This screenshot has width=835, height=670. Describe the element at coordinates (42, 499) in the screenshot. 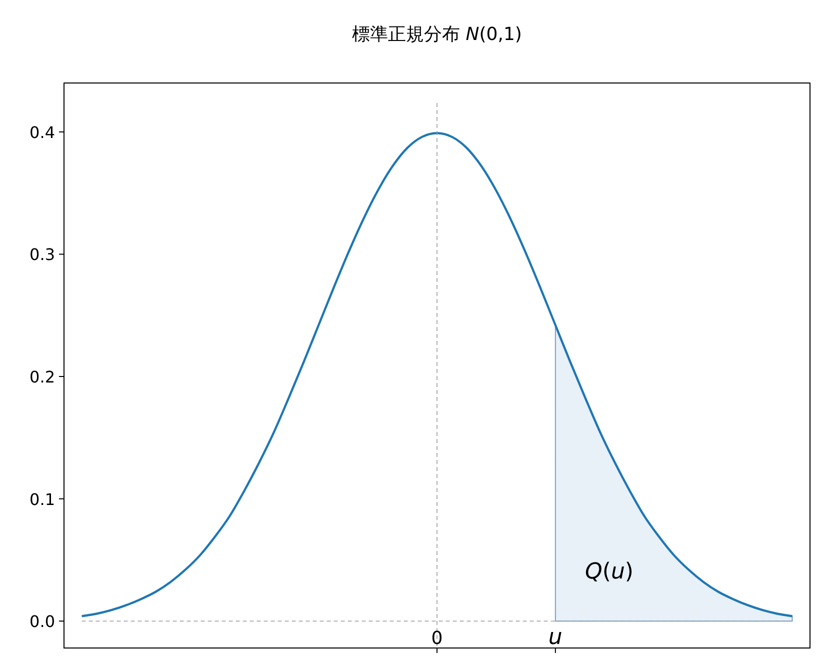

I see `y-tick-label: 0.1` at that location.